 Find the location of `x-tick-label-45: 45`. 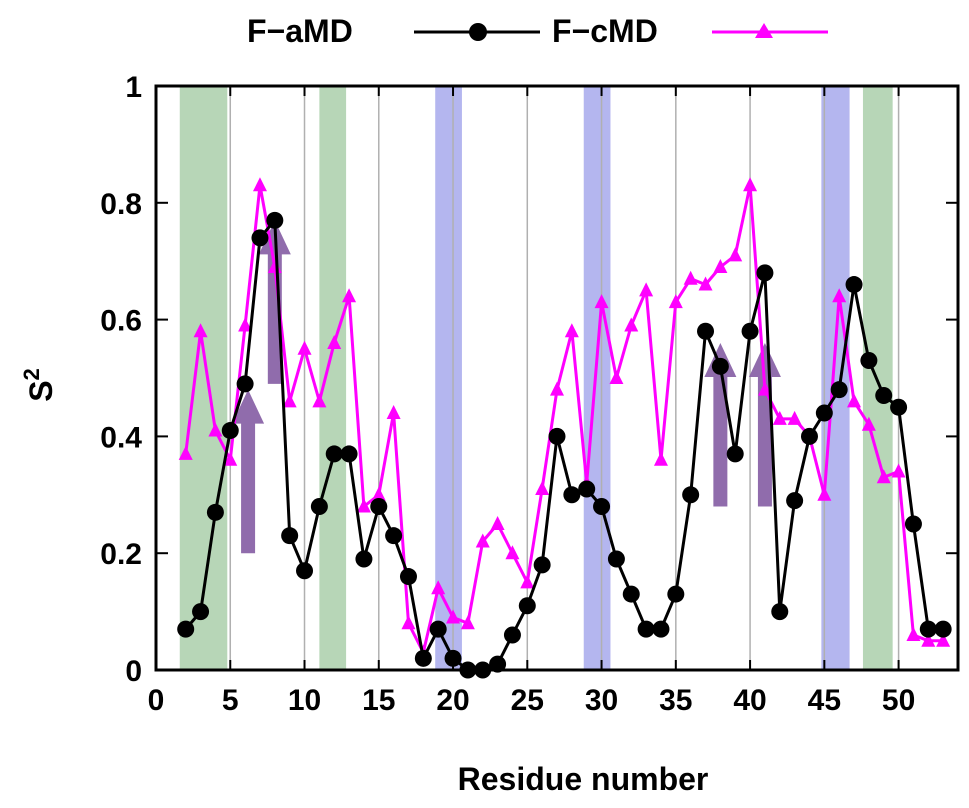

x-tick-label-45: 45 is located at coordinates (824, 700).